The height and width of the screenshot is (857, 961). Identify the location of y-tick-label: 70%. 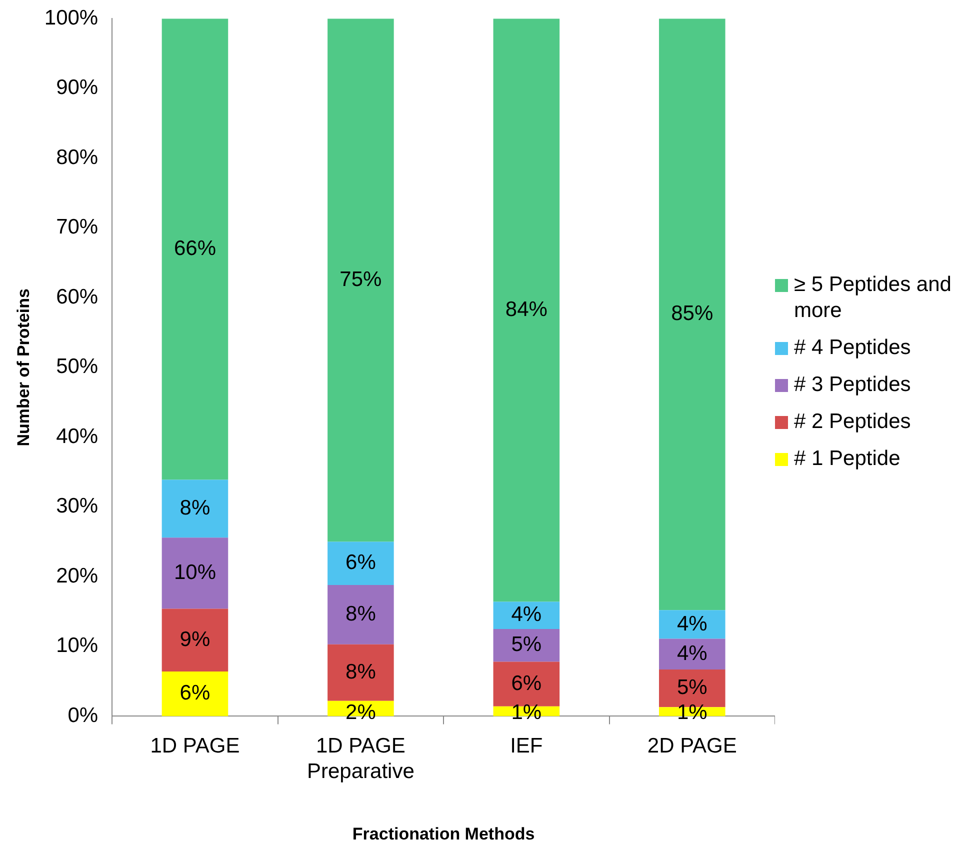
(77, 227).